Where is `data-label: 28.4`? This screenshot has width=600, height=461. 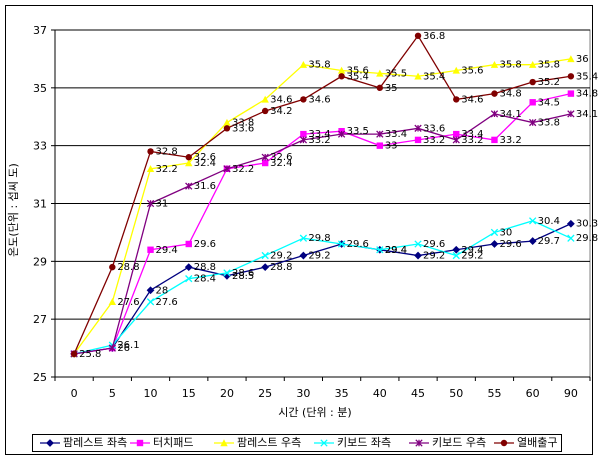
data-label: 28.4 is located at coordinates (205, 279).